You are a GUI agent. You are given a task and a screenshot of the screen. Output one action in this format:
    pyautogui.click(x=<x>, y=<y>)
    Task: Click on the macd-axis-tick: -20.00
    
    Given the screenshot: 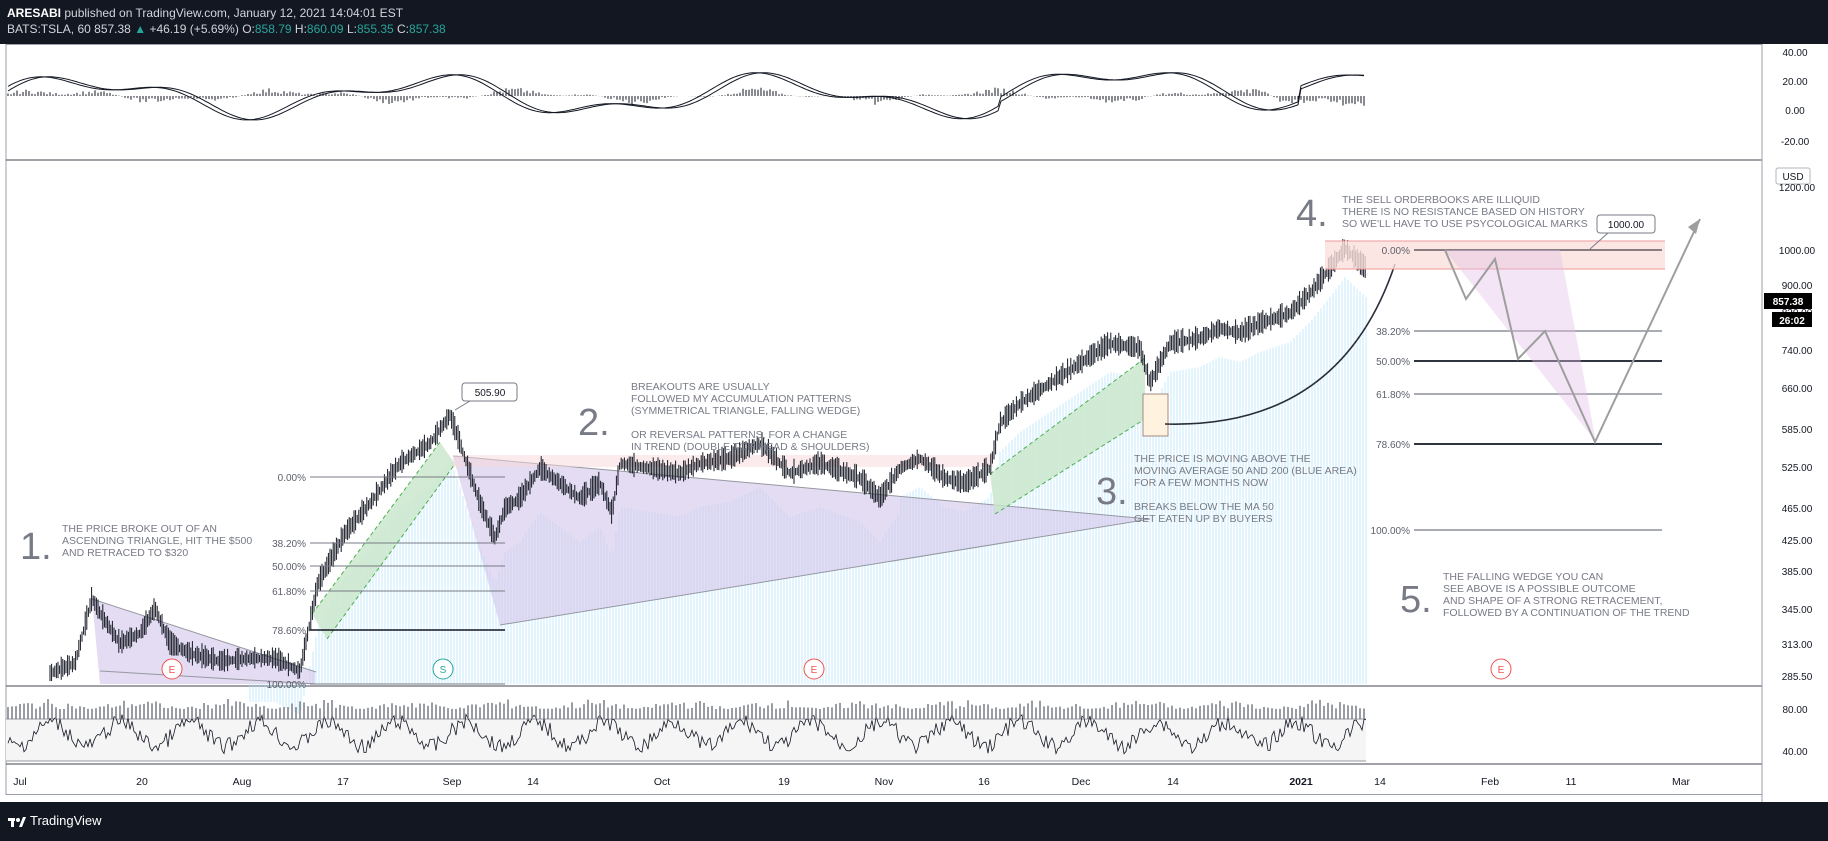 What is the action you would take?
    pyautogui.click(x=1795, y=142)
    